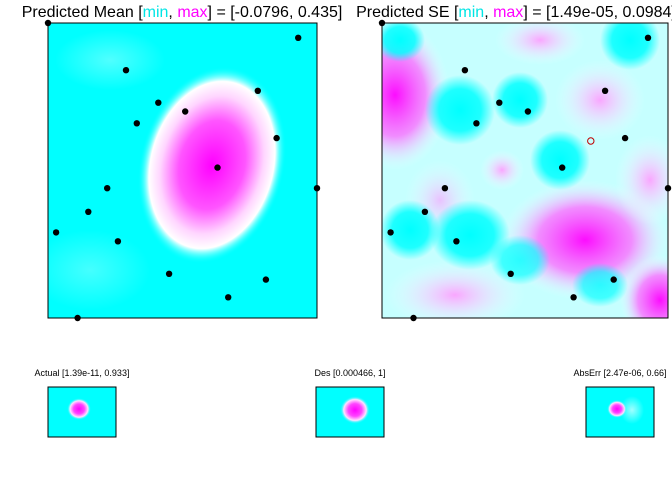 Image resolution: width=672 pixels, height=480 pixels. What do you see at coordinates (619, 373) in the screenshot?
I see `title-abserr: AbsErr [2.47e-06, 0.66]` at bounding box center [619, 373].